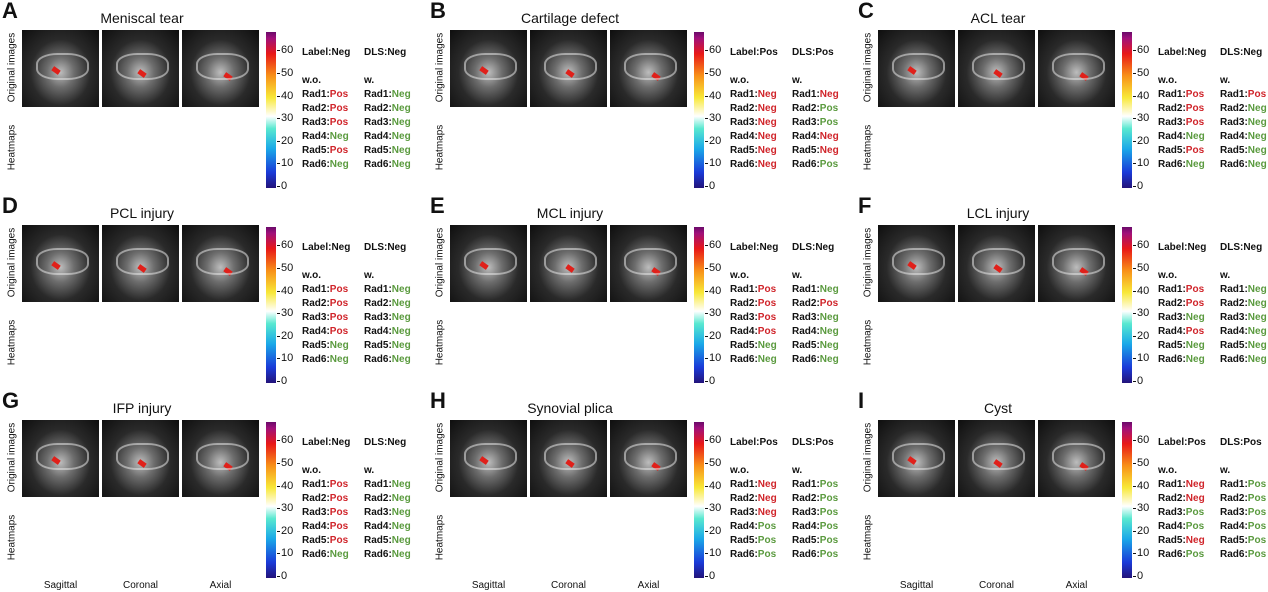 This screenshot has width=1268, height=592. Describe the element at coordinates (140, 263) in the screenshot. I see `original-image-coronal` at that location.